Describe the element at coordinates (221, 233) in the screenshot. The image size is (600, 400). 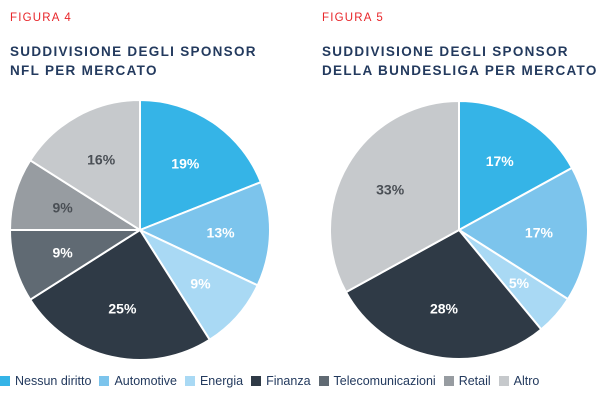
I see `slice-label: 13%` at that location.